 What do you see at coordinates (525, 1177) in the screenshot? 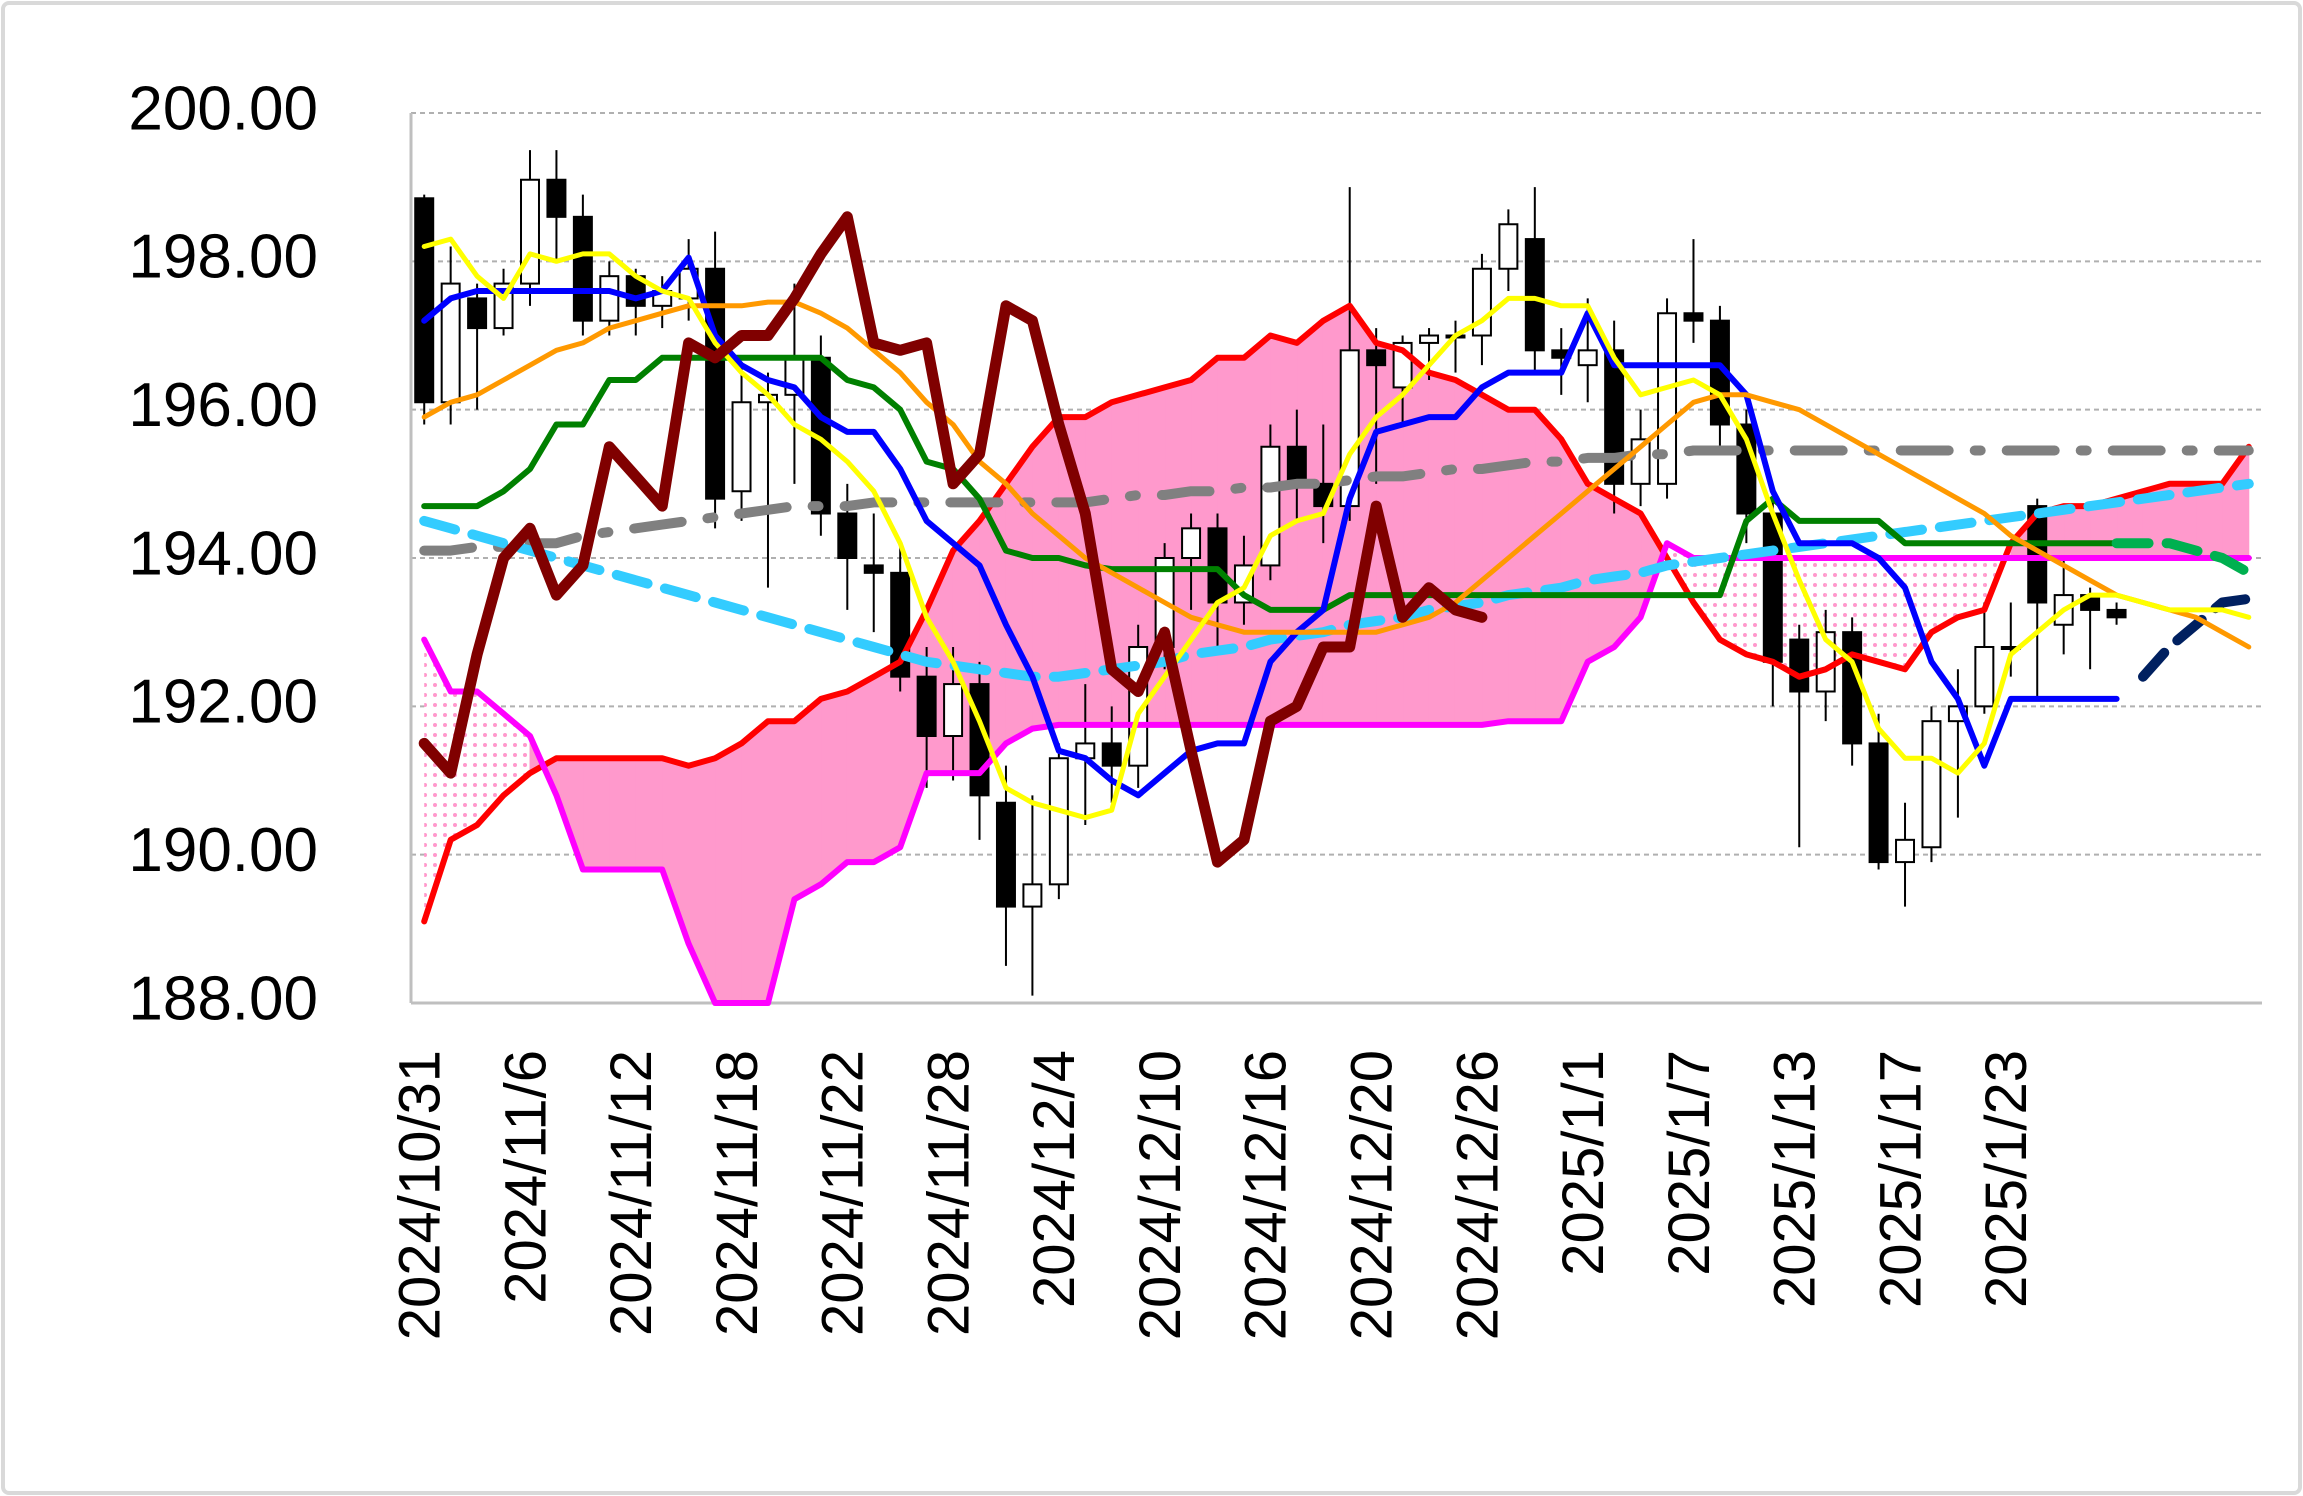
I see `x-tick-label: 2024/11/6` at bounding box center [525, 1177].